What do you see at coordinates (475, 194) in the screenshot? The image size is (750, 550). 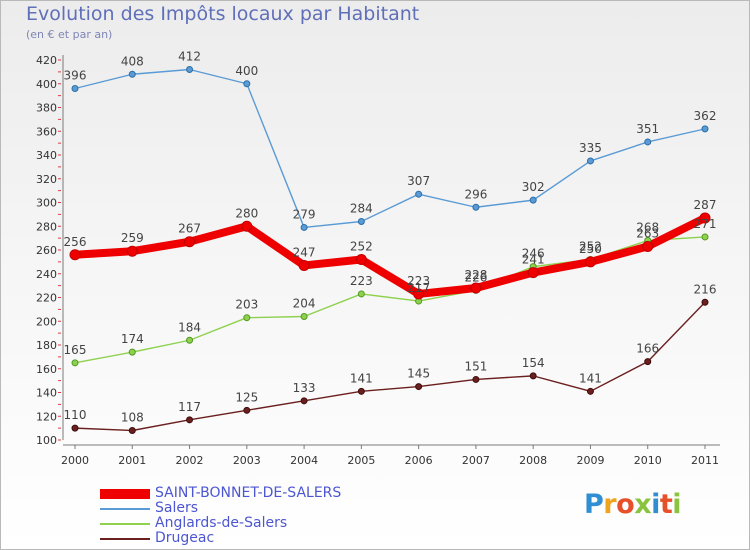 I see `data-label: 296` at bounding box center [475, 194].